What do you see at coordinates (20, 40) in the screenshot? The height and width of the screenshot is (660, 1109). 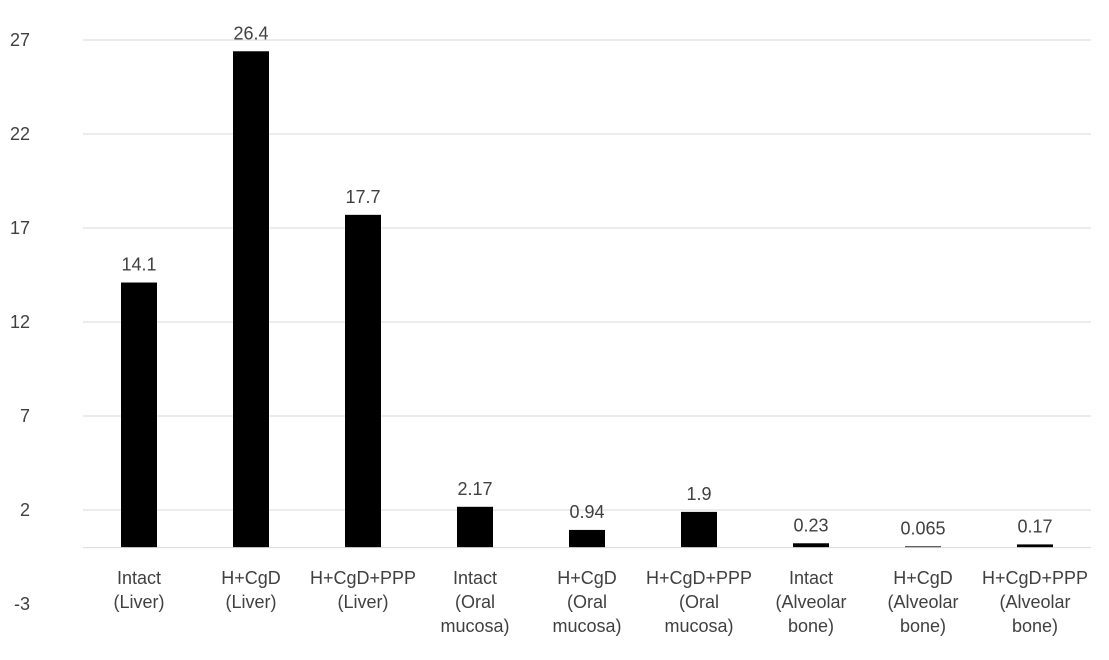 I see `y-tick-label: 27` at bounding box center [20, 40].